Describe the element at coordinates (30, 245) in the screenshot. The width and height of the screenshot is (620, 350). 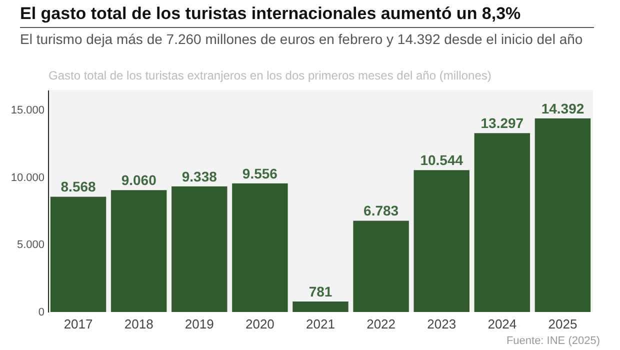
I see `y-tick-label: 5.000` at that location.